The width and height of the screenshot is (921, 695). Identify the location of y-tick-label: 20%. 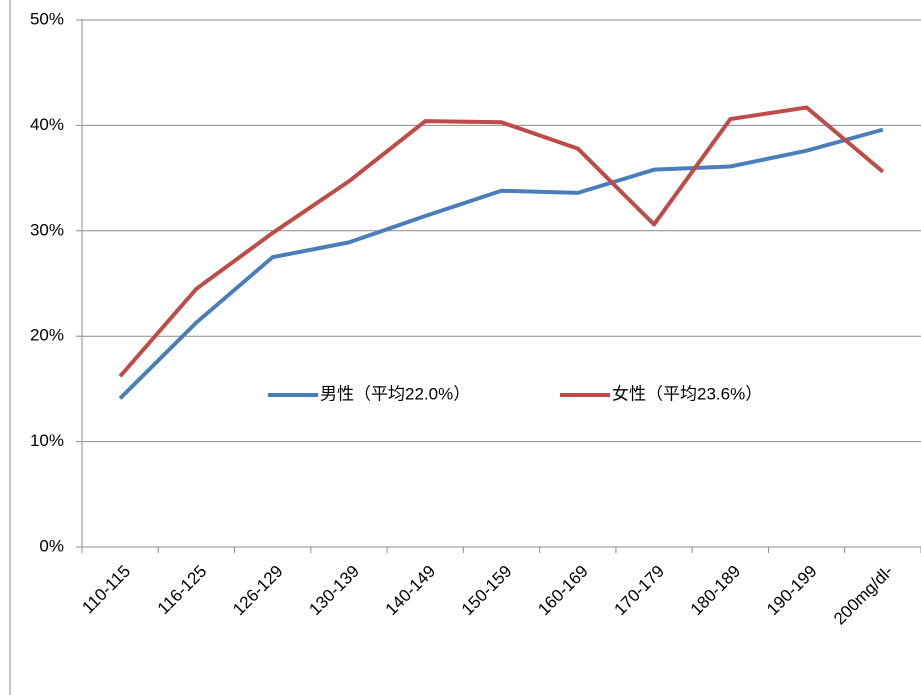
(47, 335).